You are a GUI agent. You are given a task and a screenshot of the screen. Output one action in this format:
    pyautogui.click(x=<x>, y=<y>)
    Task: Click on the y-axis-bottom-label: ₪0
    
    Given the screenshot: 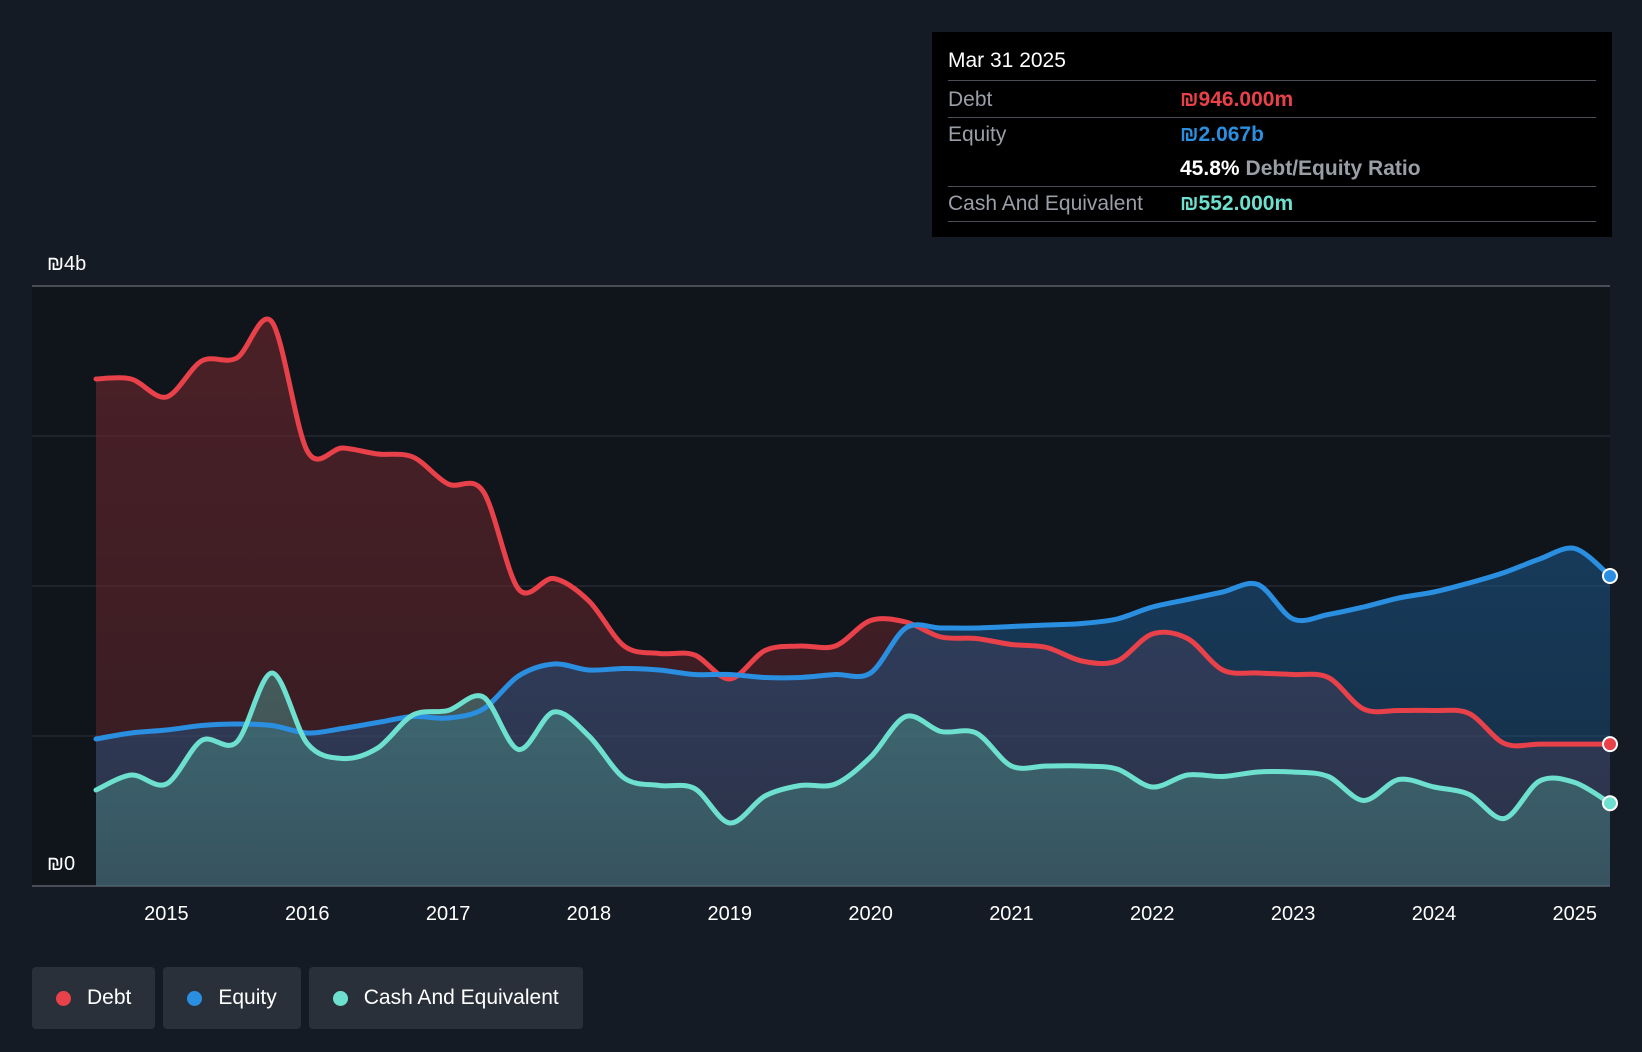 What is the action you would take?
    pyautogui.click(x=61, y=864)
    